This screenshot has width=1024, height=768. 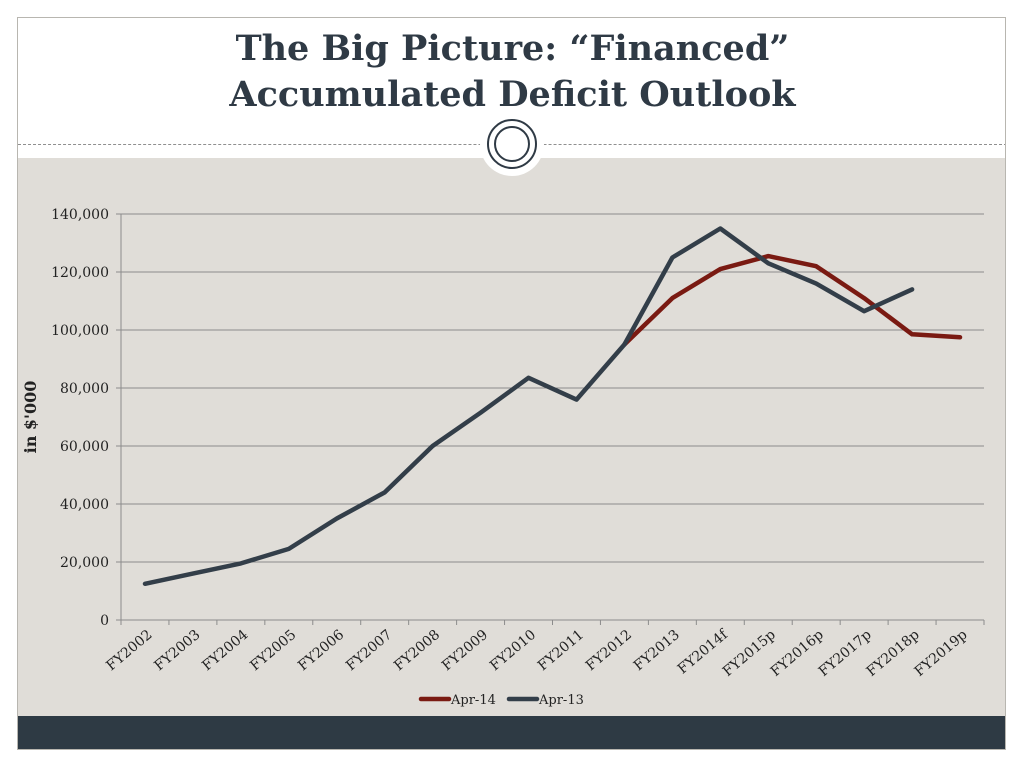 I want to click on x-tick-label: FY2015p, so click(x=749, y=653).